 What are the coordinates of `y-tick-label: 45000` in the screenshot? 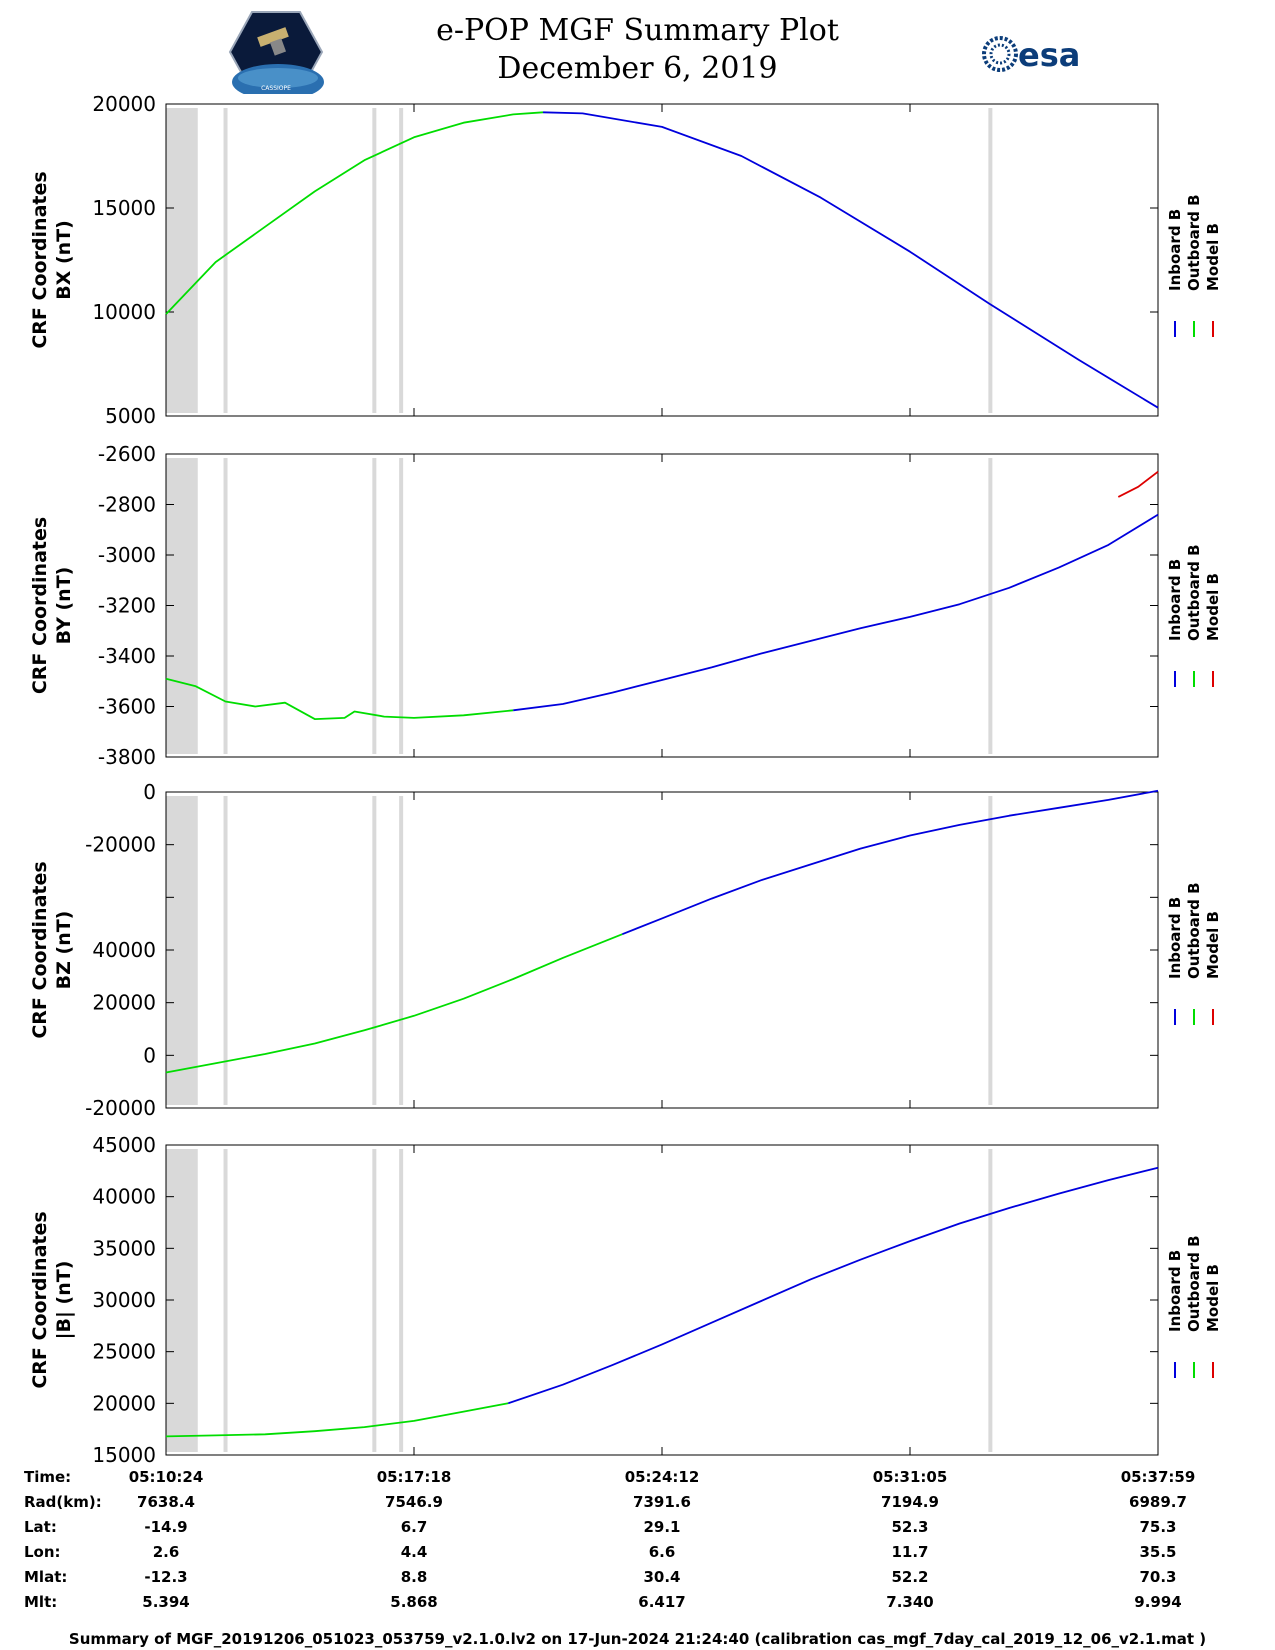 It's located at (124, 1145).